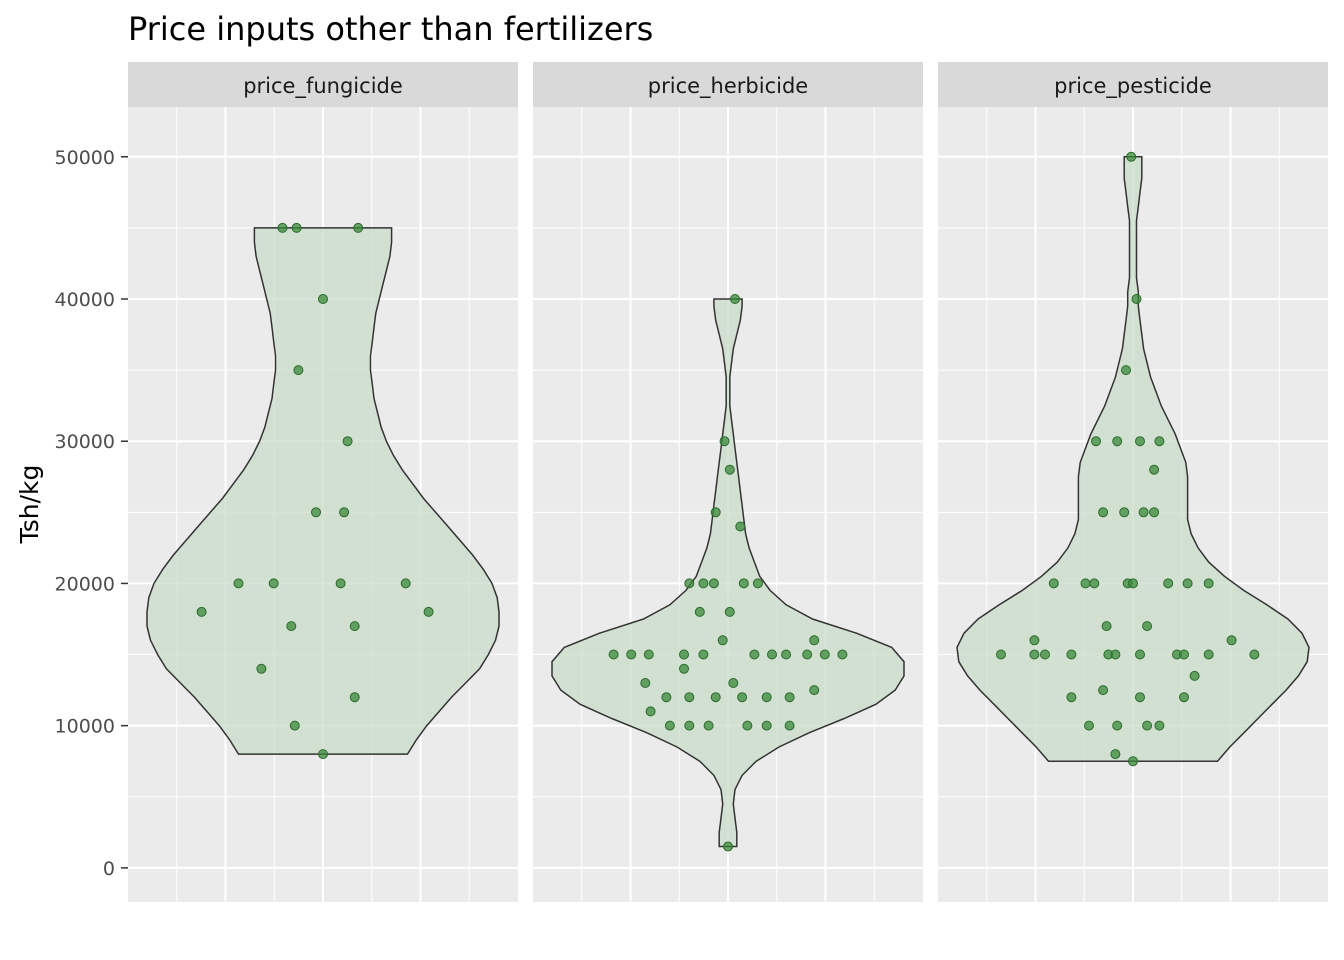  Describe the element at coordinates (85, 158) in the screenshot. I see `y-tick-label: 50000` at that location.